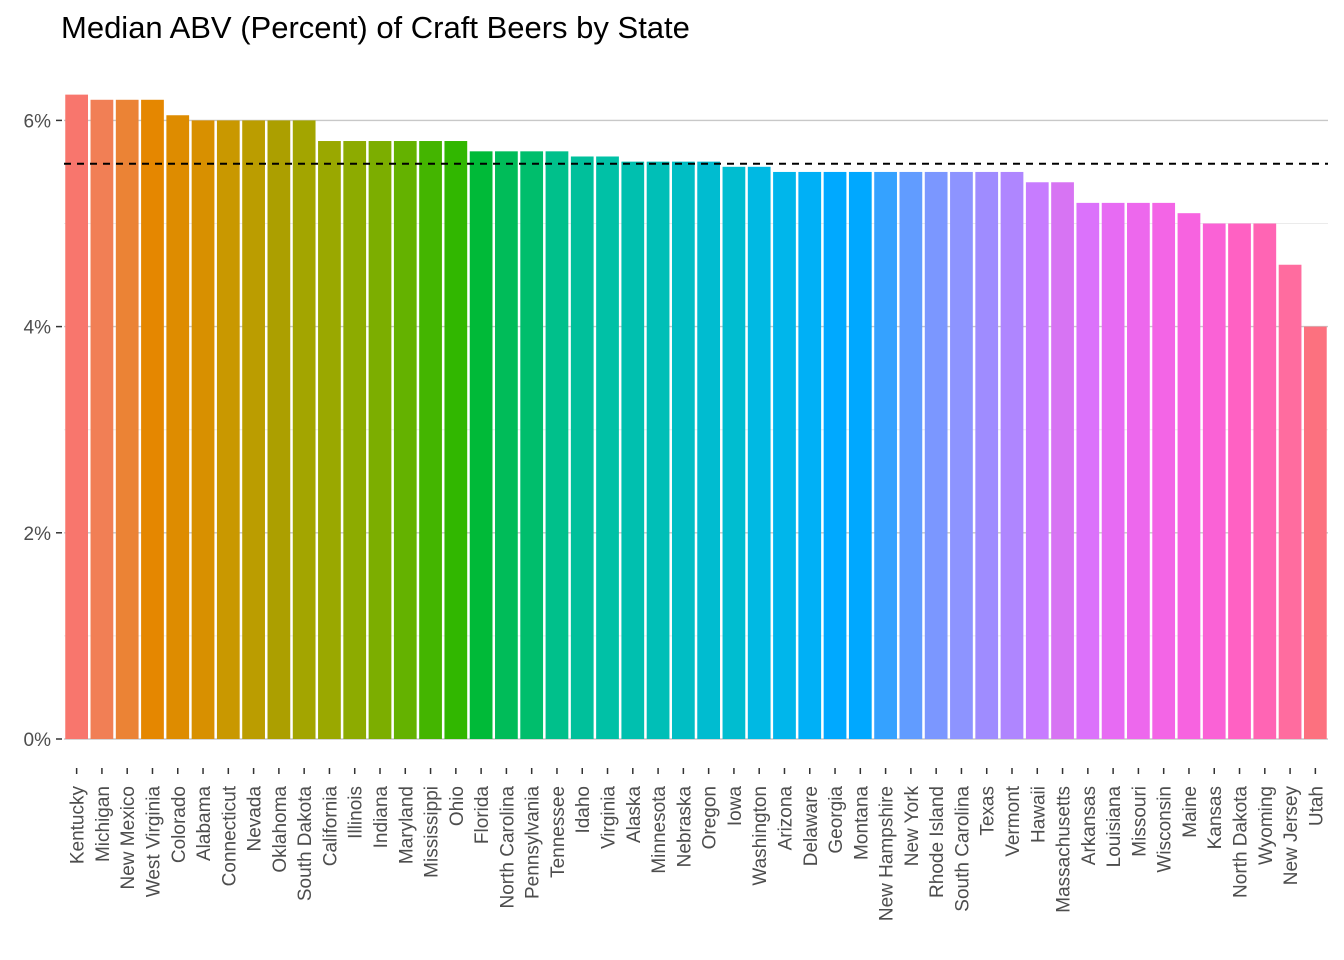 The width and height of the screenshot is (1344, 960). What do you see at coordinates (734, 453) in the screenshot?
I see `bar-iowa` at bounding box center [734, 453].